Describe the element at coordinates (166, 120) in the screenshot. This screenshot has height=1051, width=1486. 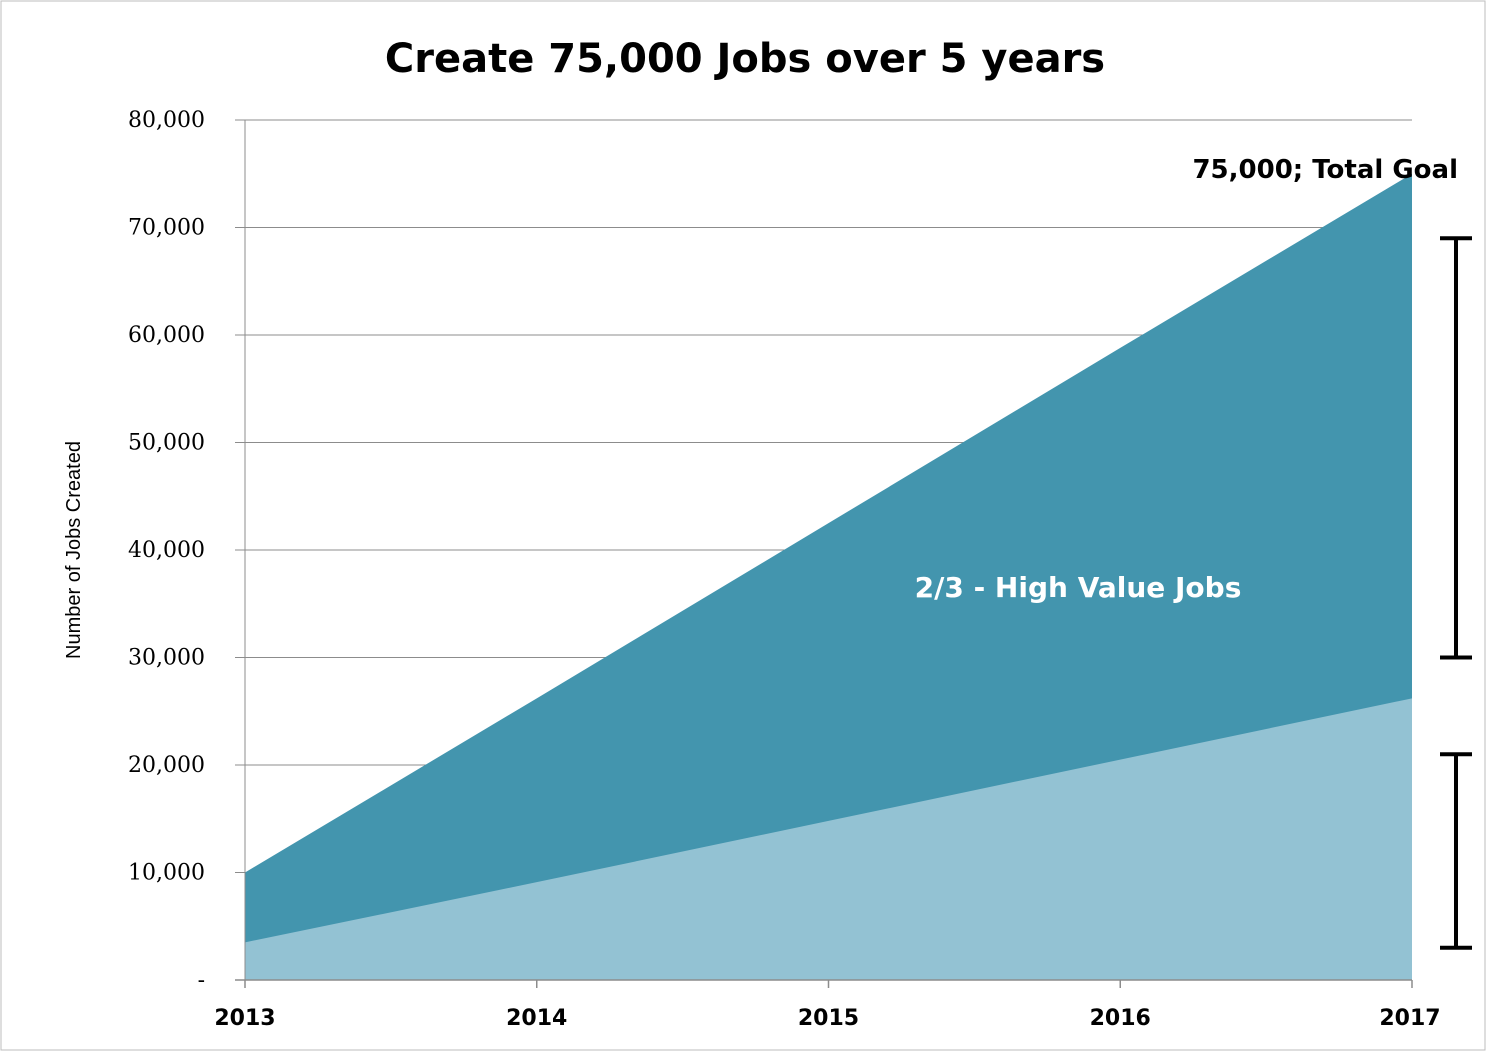
I see `y-tick-label-80000: 80,000` at that location.